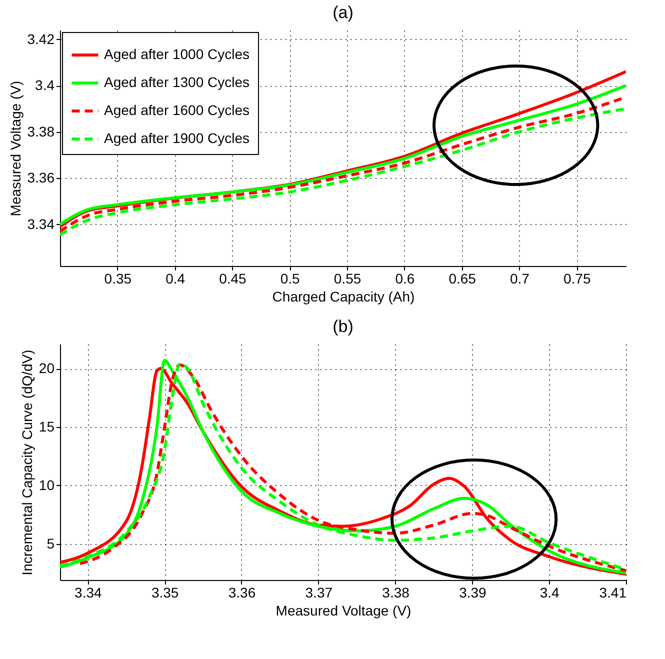 This screenshot has width=665, height=659. I want to click on chart-title: (b), so click(343, 326).